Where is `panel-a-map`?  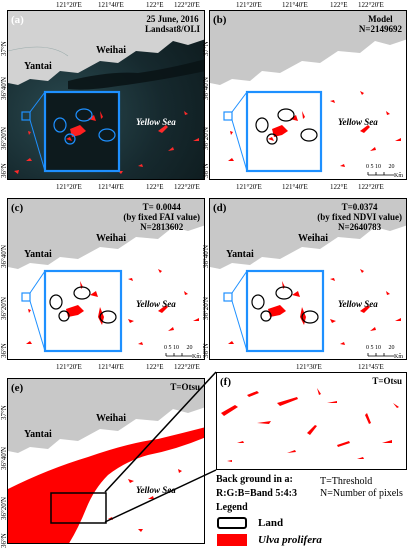 panel-a-map is located at coordinates (106, 95).